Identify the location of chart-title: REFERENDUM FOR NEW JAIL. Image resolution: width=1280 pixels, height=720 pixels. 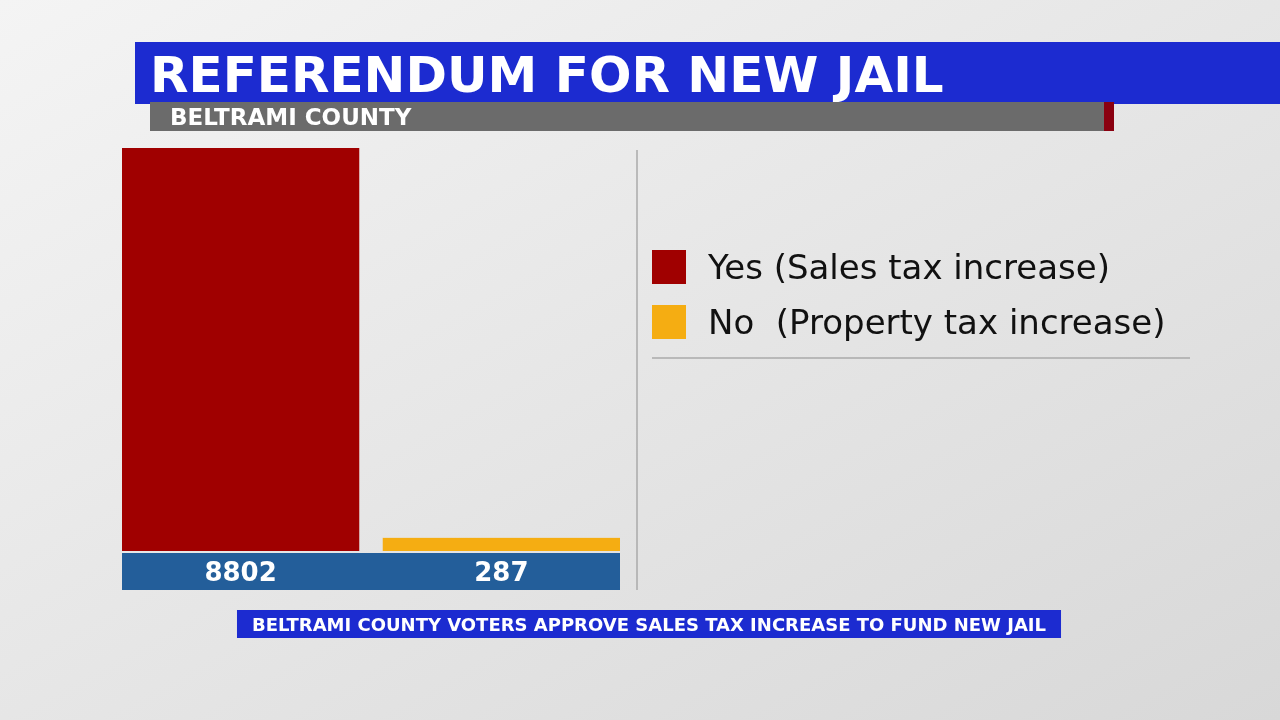
(547, 75).